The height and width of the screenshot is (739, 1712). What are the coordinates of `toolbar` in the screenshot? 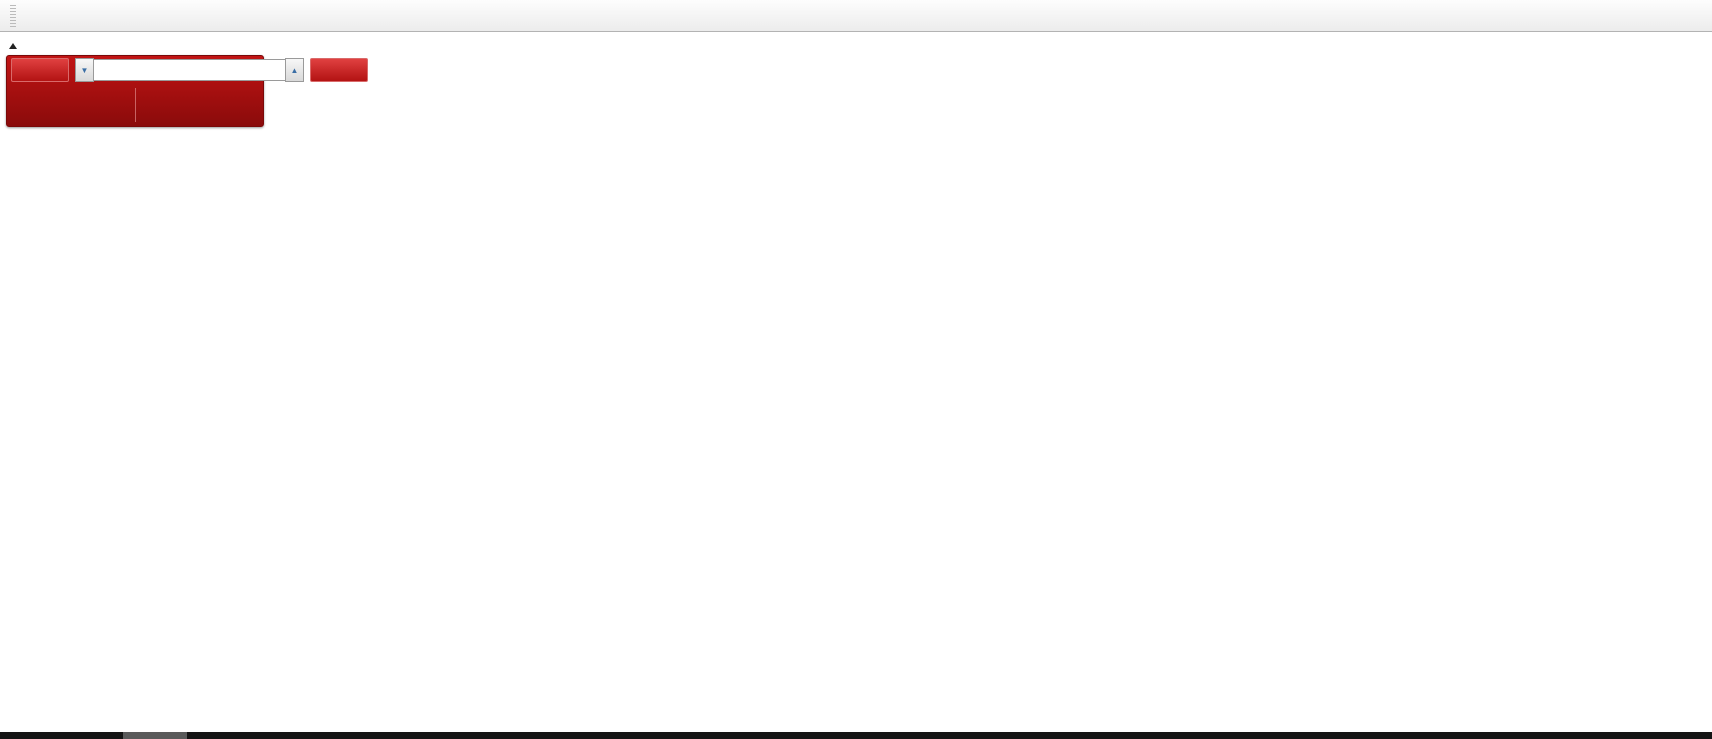 It's located at (856, 16).